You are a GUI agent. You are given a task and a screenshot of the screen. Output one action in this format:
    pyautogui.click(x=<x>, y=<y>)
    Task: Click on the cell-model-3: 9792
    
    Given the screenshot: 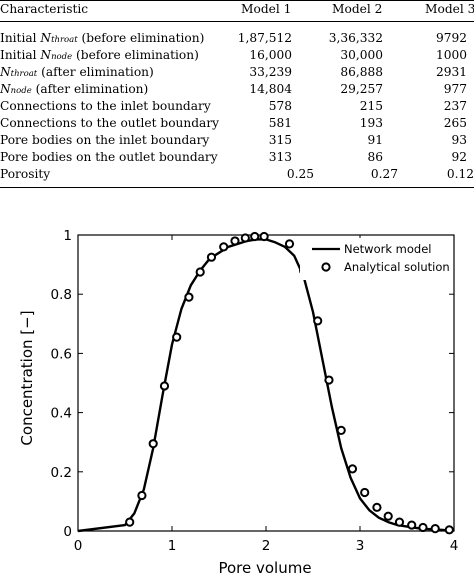 What is the action you would take?
    pyautogui.click(x=451, y=38)
    